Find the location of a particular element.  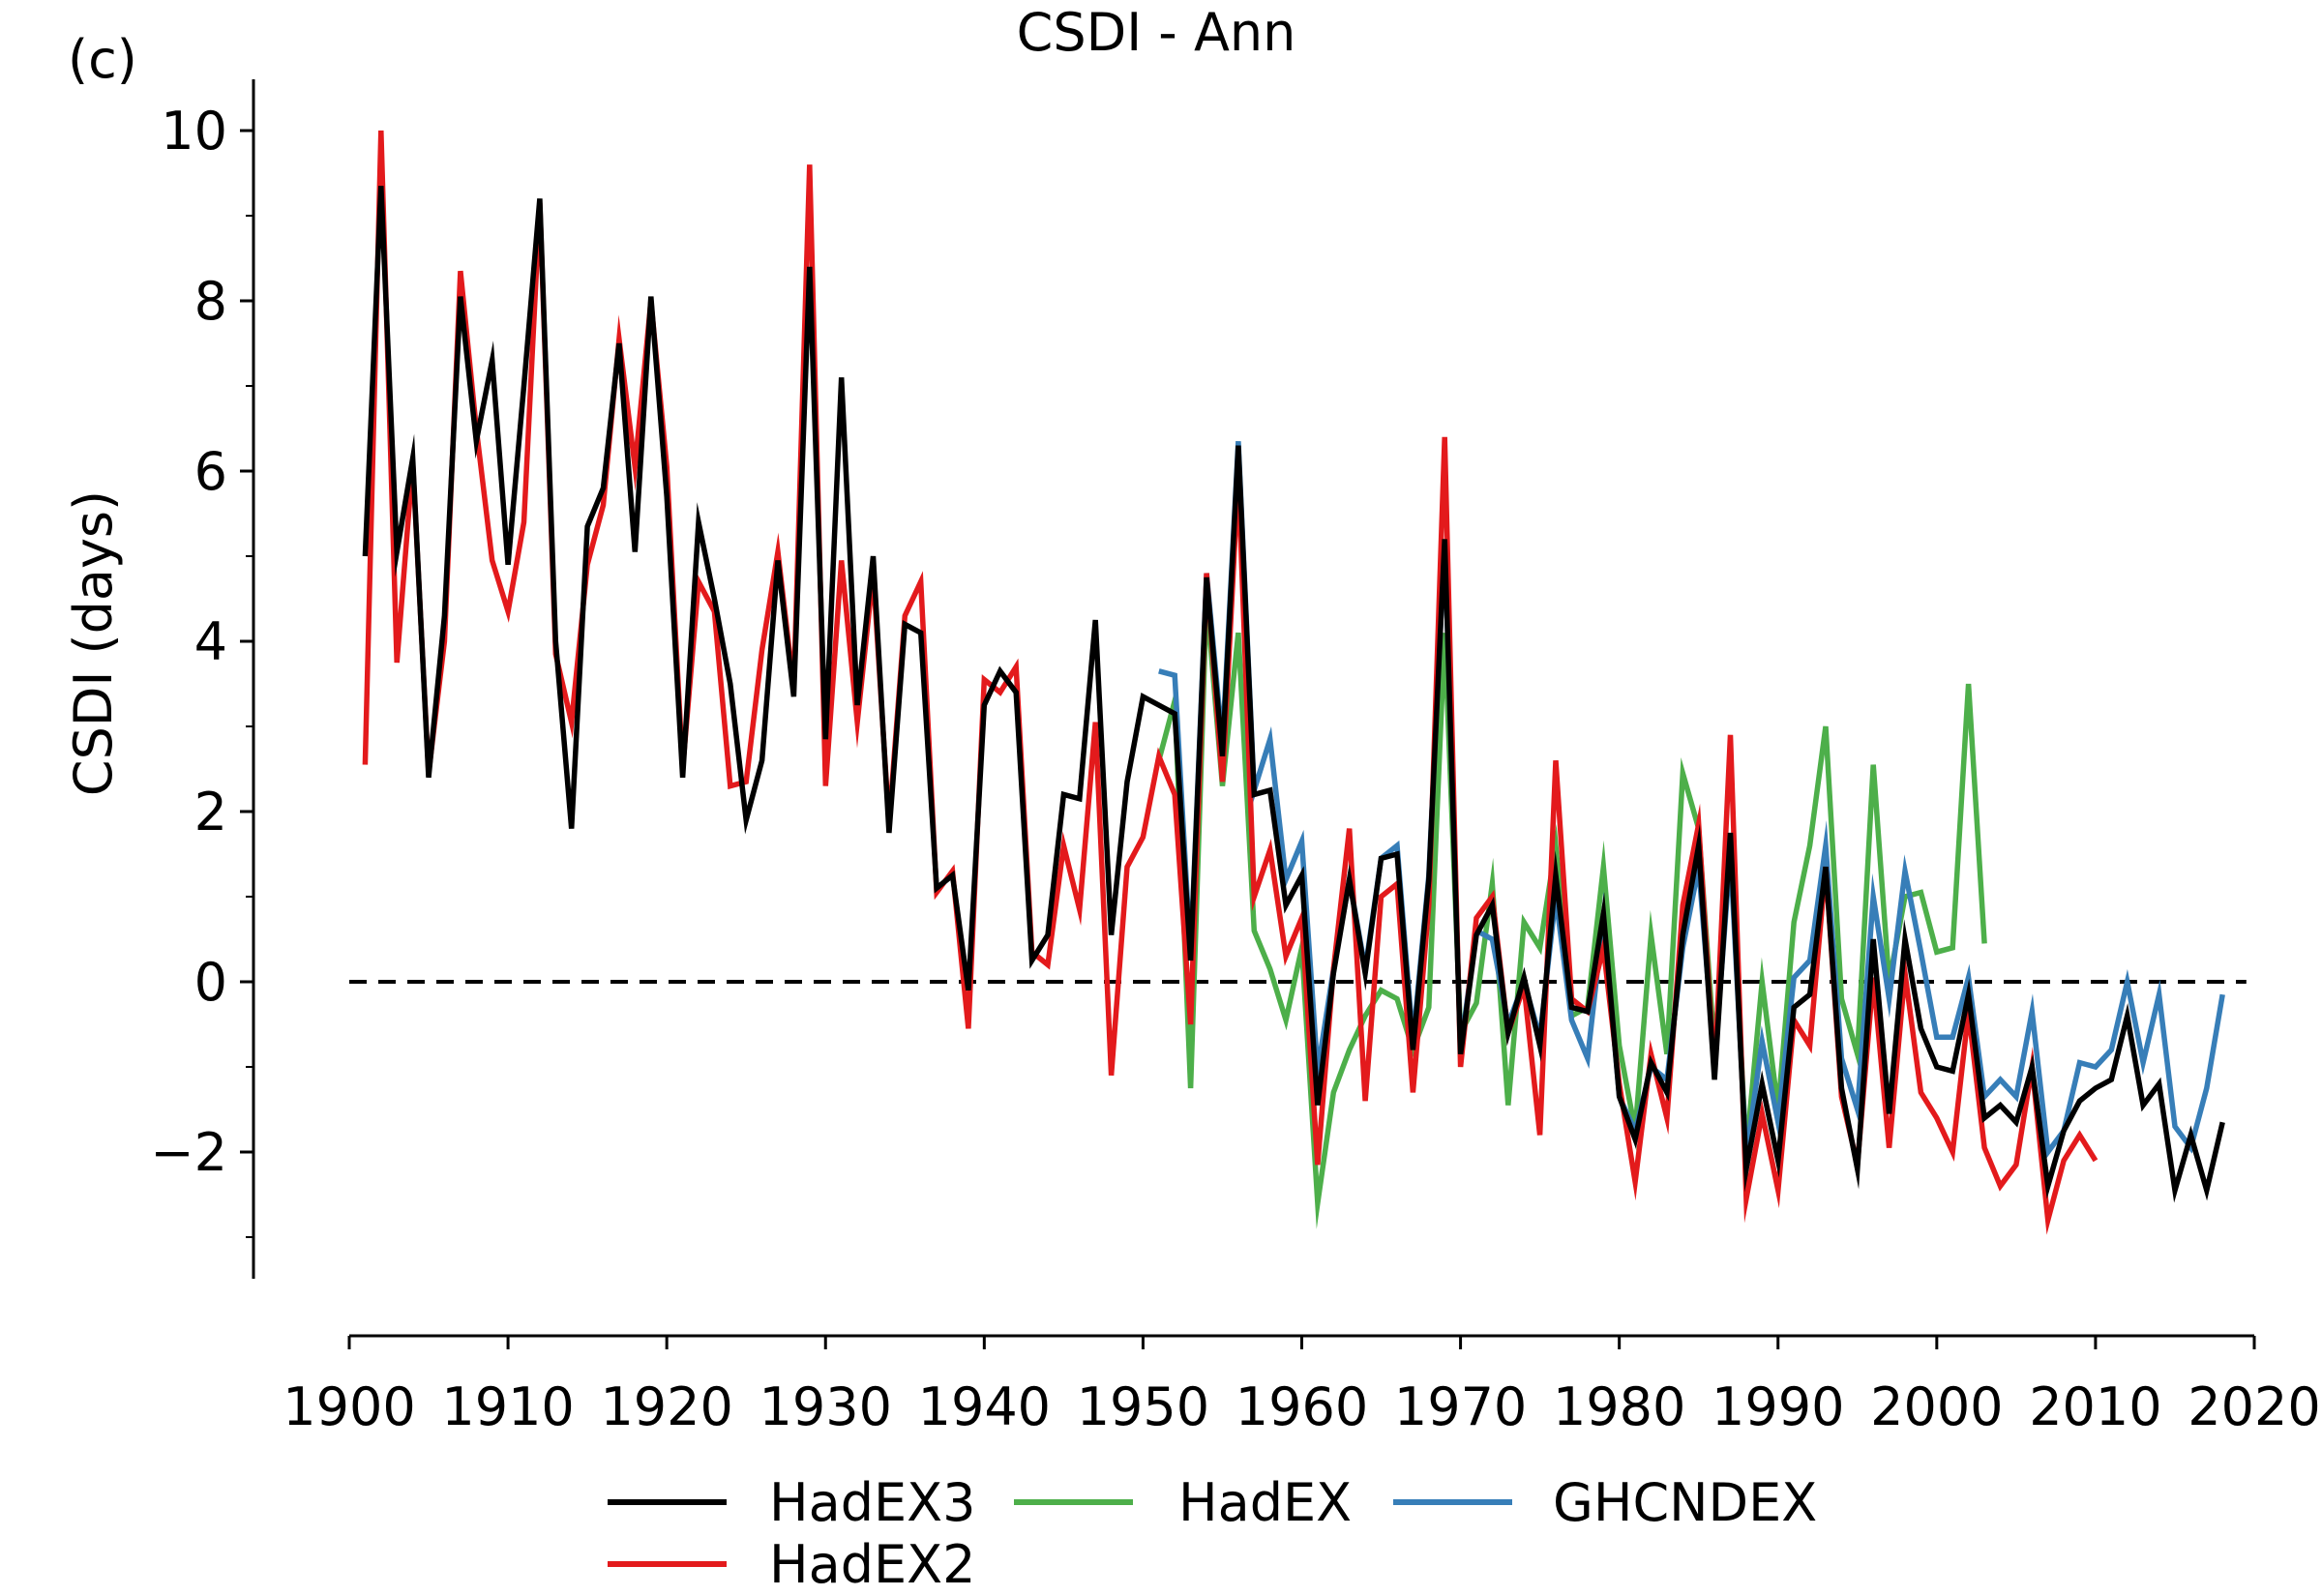

legend-label: HadEX2 is located at coordinates (872, 1564).